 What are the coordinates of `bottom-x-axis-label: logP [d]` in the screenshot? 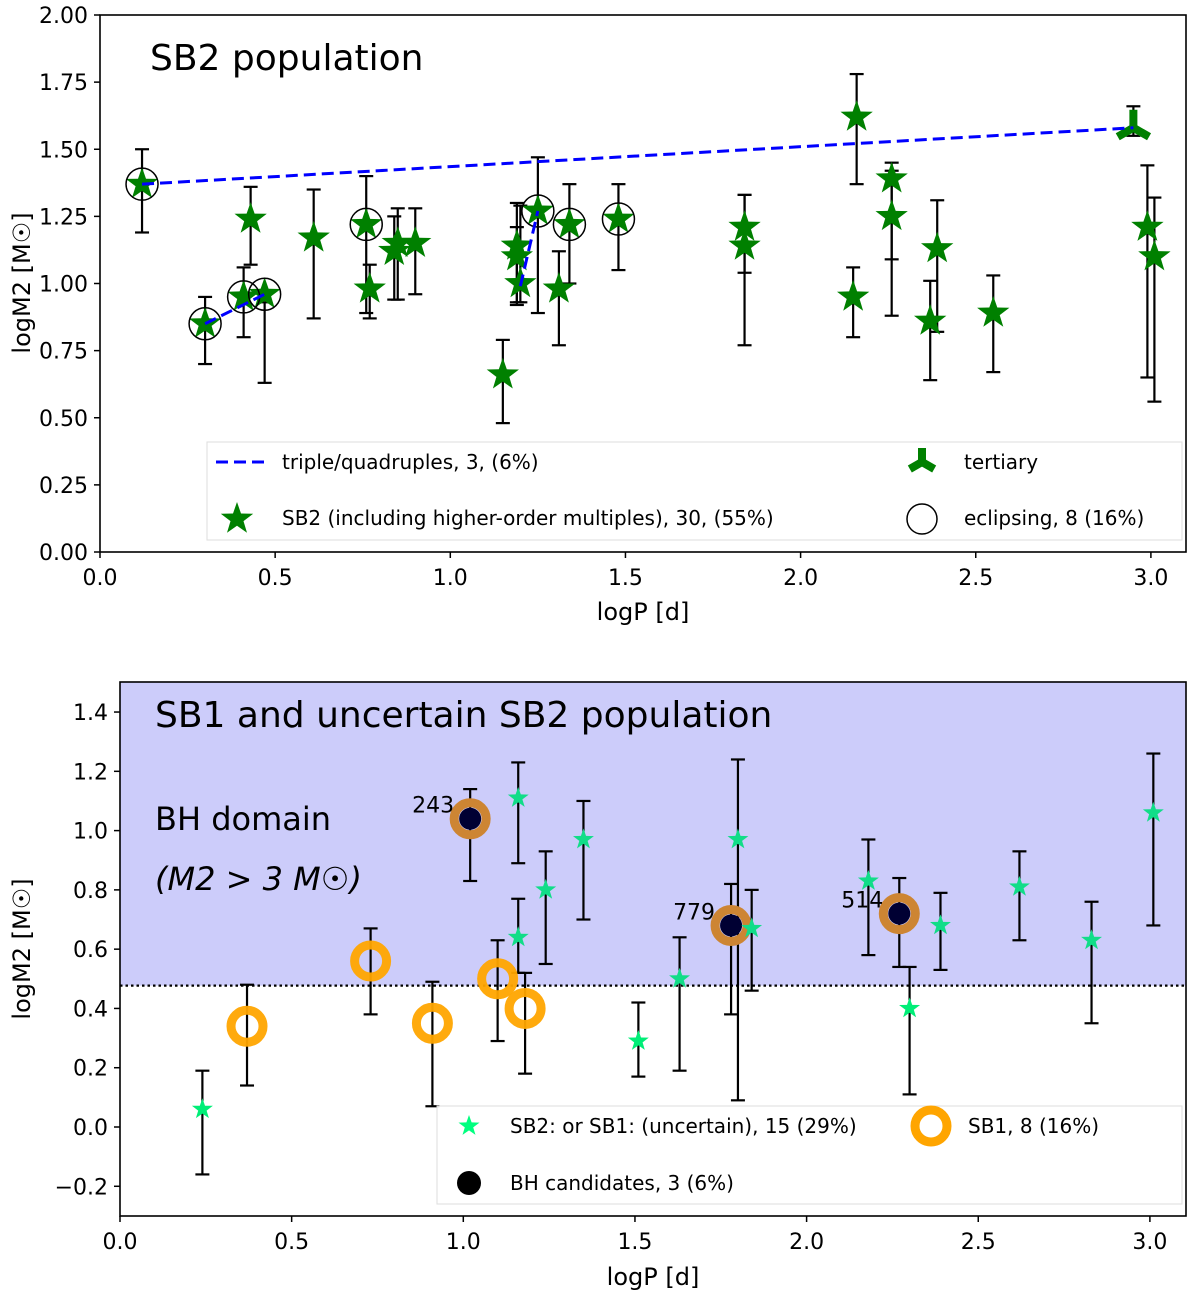 It's located at (653, 1277).